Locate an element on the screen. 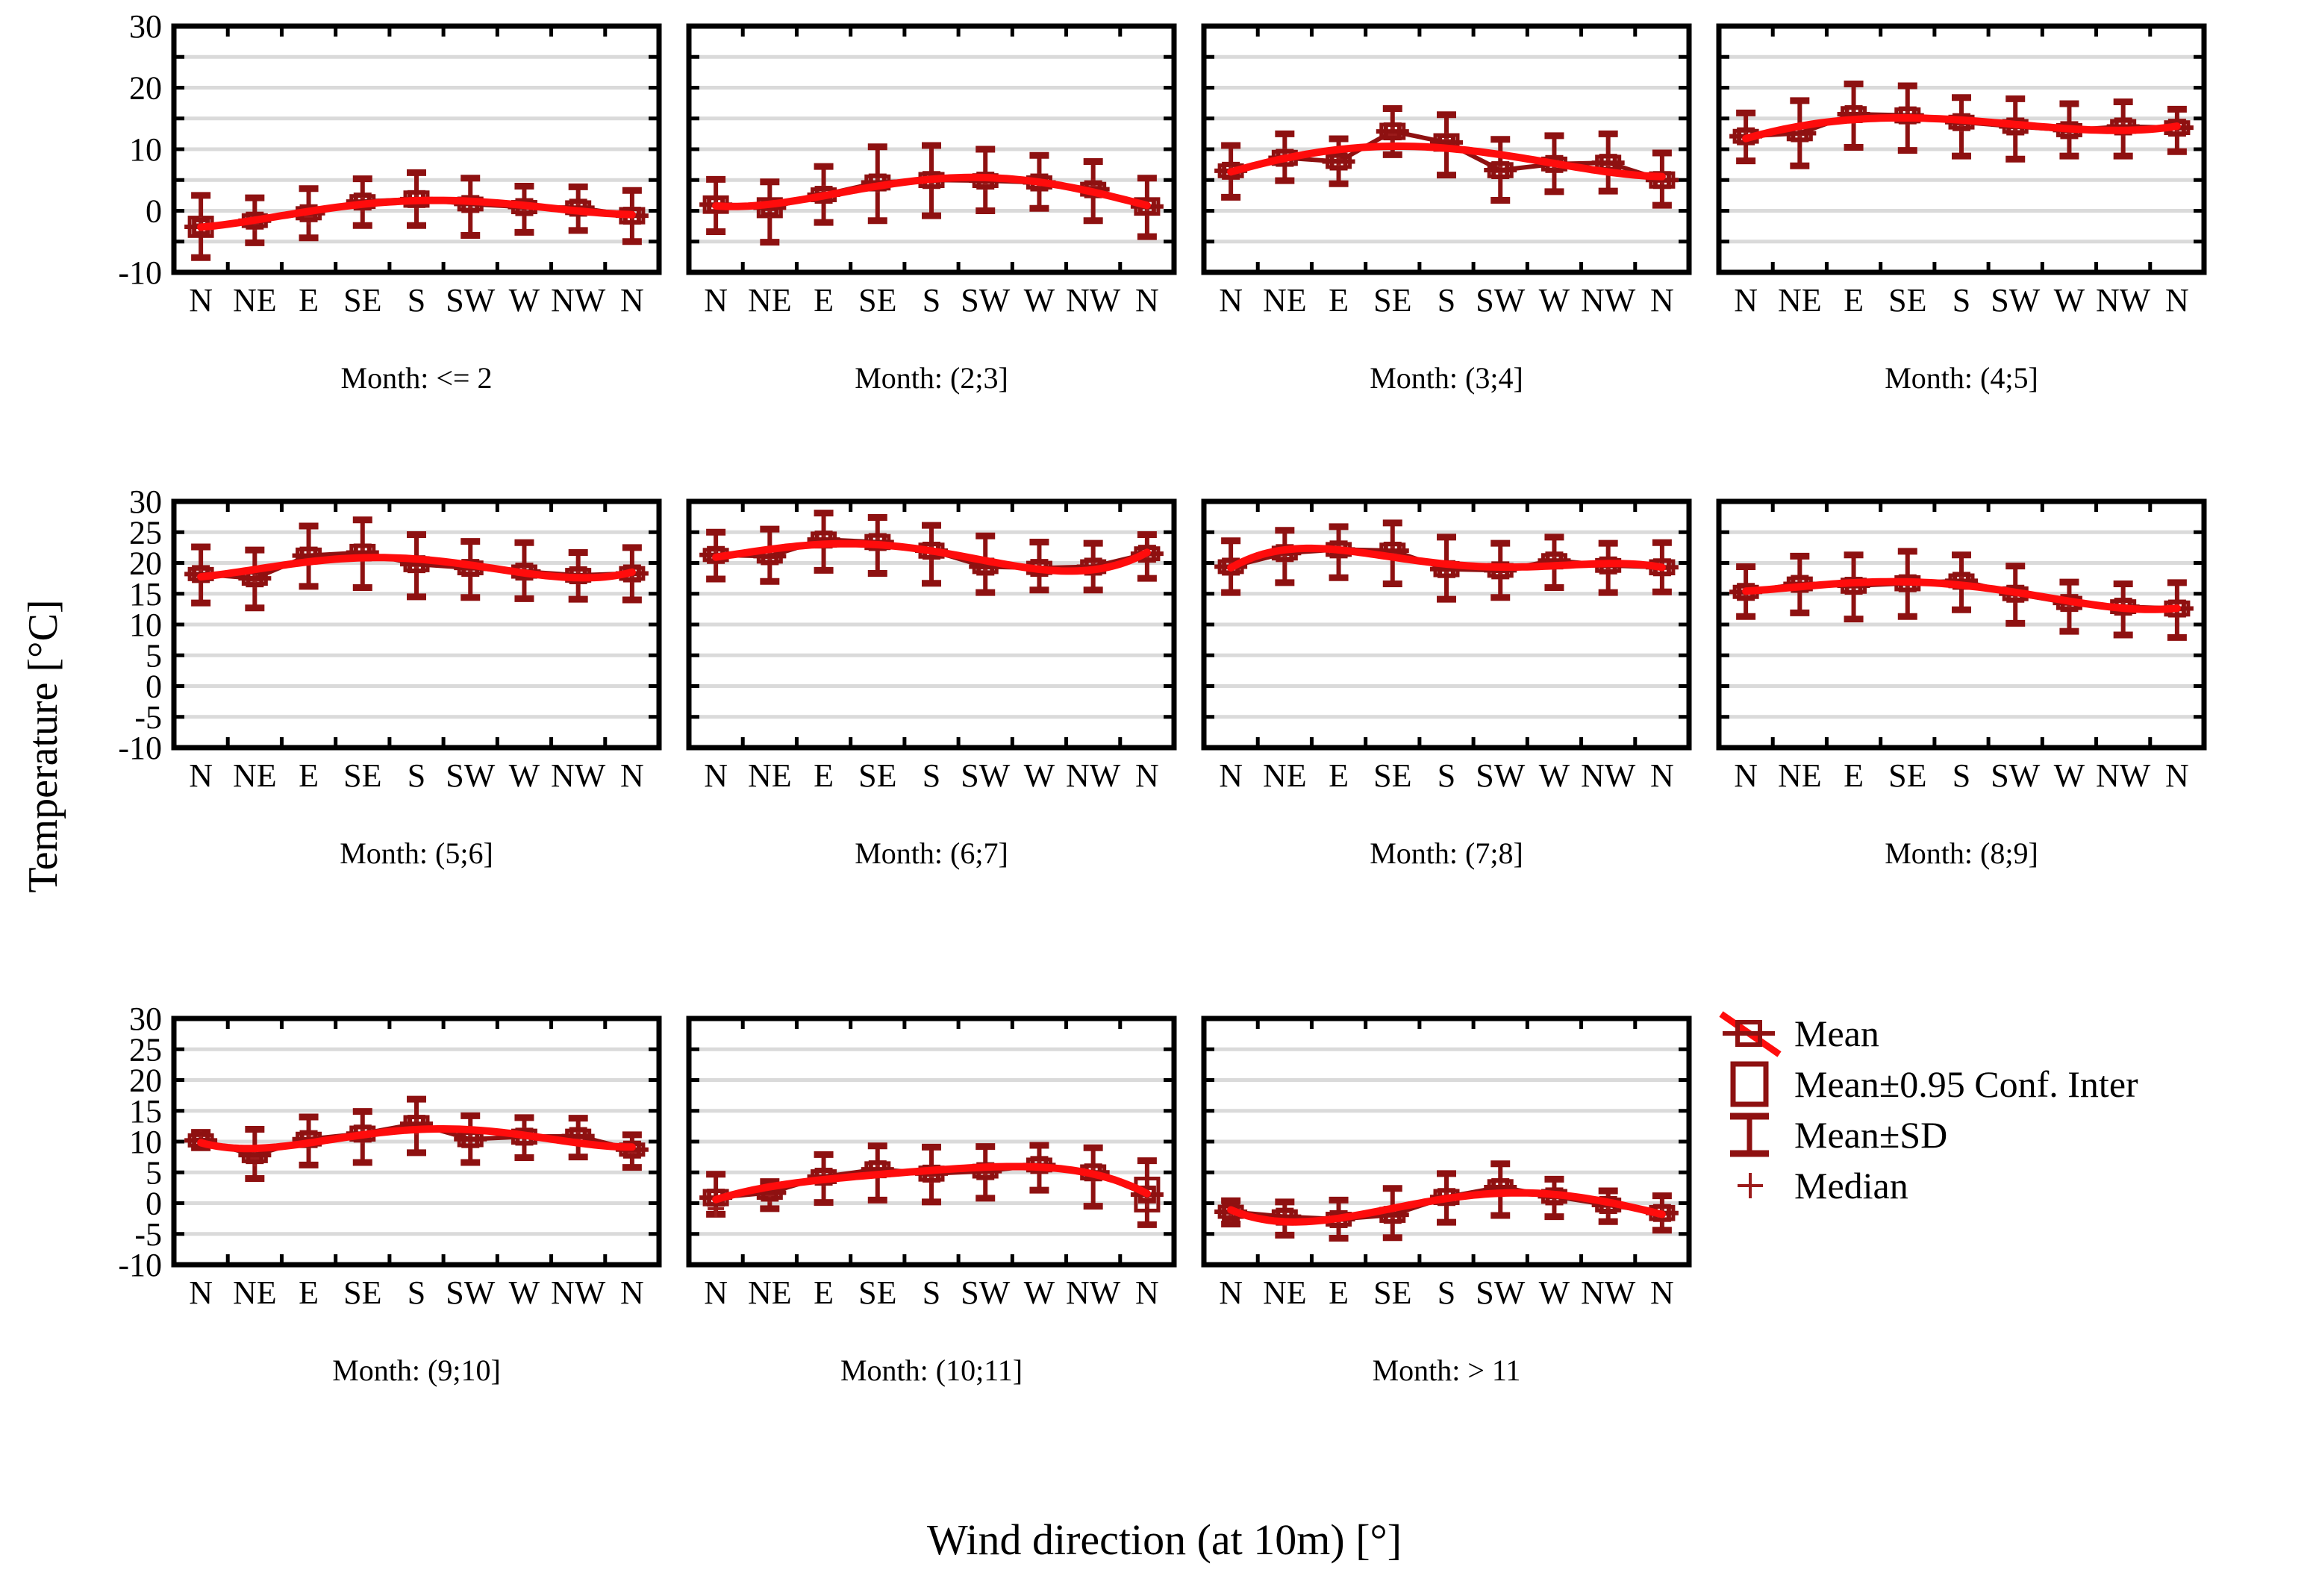 Image resolution: width=2313 pixels, height=1596 pixels. panel-month-gt-11: N NE E SE S SW W NW N is located at coordinates (1446, 1163).